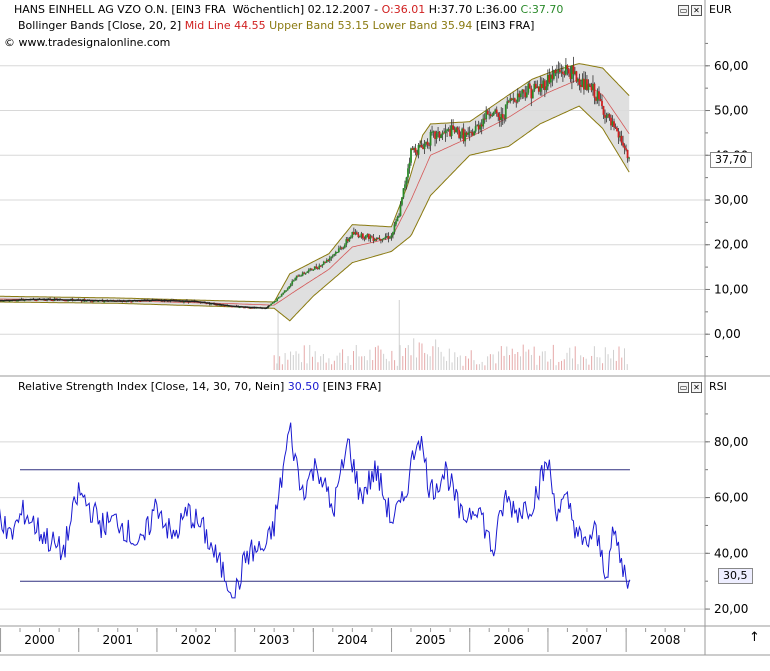  I want to click on scroll-arrow-icon: ↑, so click(754, 637).